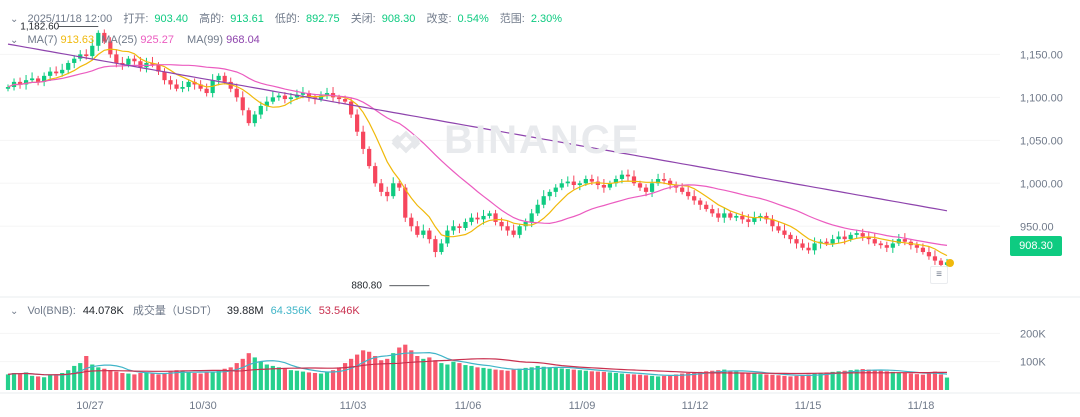  What do you see at coordinates (136, 19) in the screenshot?
I see `open-label: 打开:` at bounding box center [136, 19].